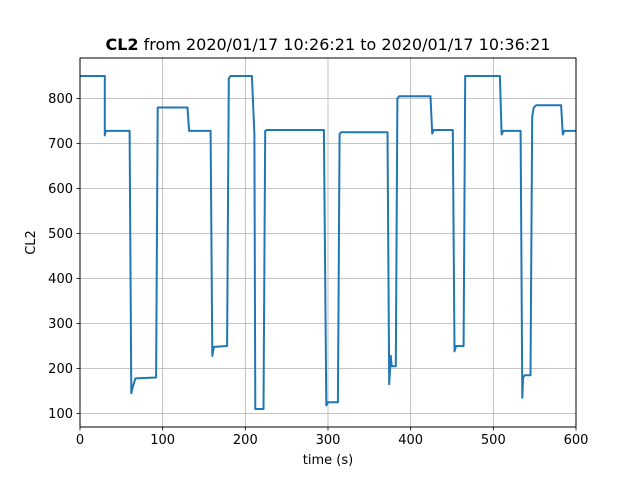 Image resolution: width=640 pixels, height=480 pixels. Describe the element at coordinates (60, 189) in the screenshot. I see `y-tick-label: 600` at that location.